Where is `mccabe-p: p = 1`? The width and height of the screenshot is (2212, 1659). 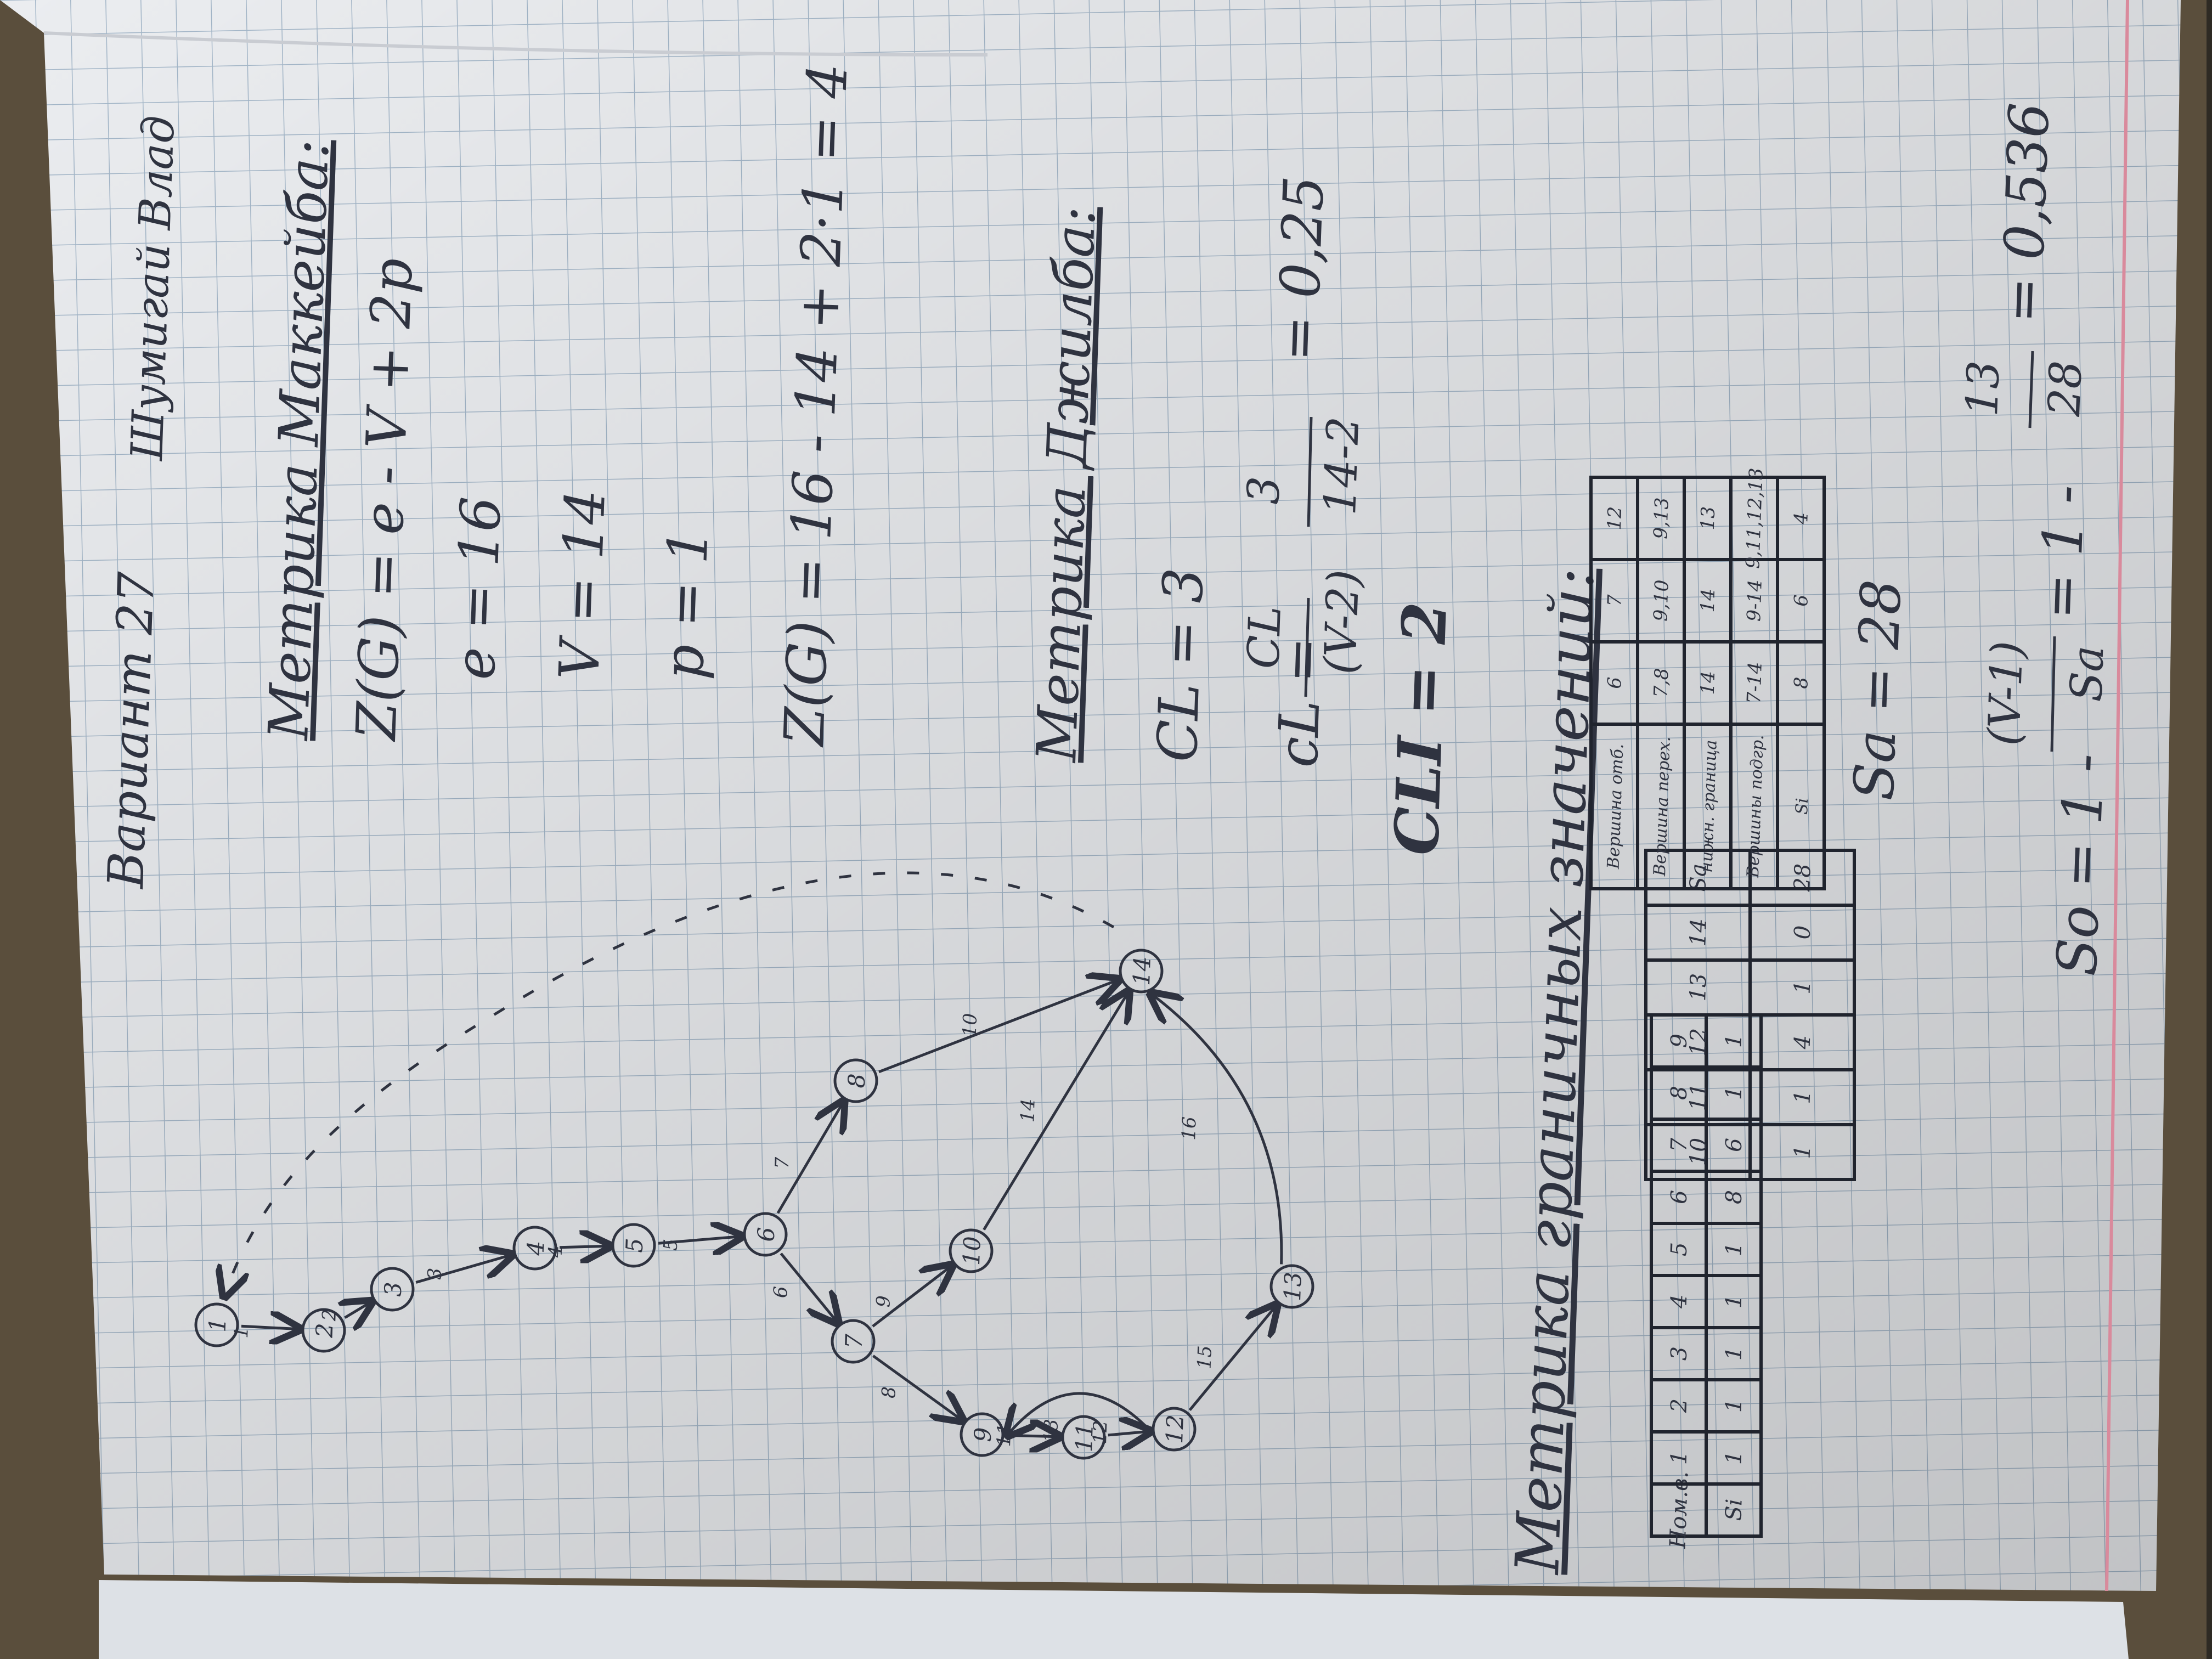
mccabe-p: p = 1 is located at coordinates (686, 604).